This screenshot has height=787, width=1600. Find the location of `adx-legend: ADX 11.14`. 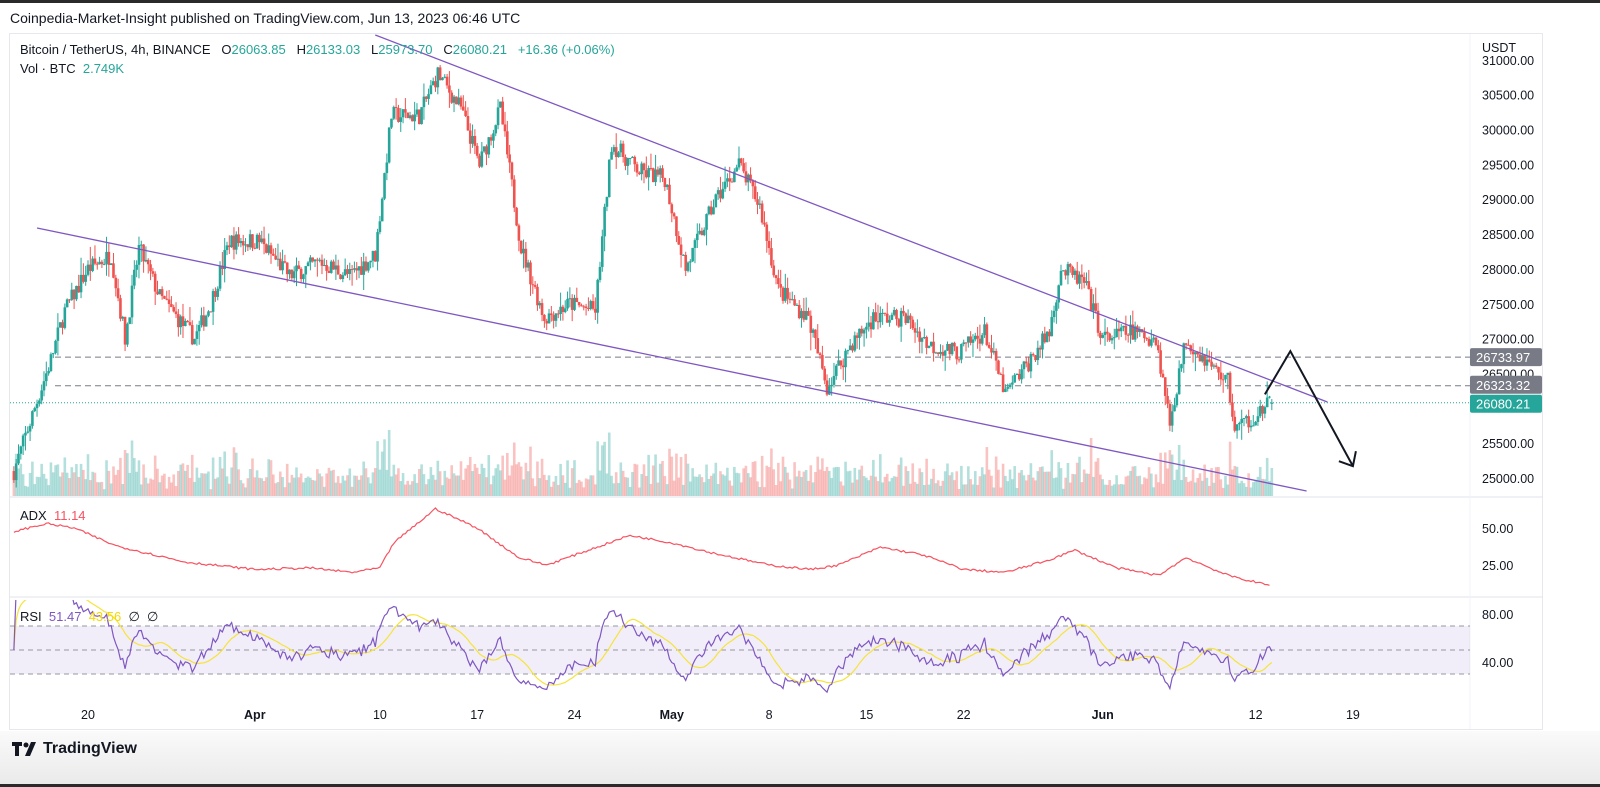

adx-legend: ADX 11.14 is located at coordinates (53, 515).